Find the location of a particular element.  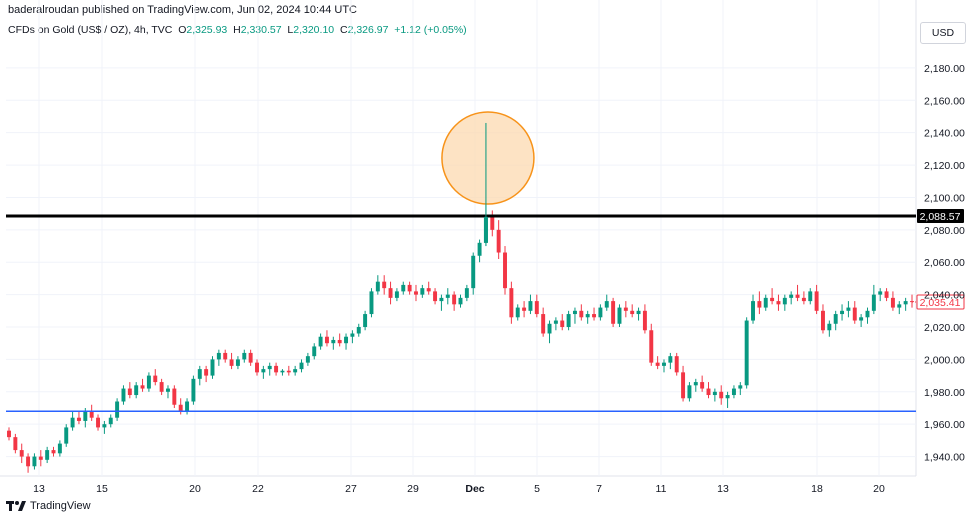

change-value: +1.12 (+0.05%) is located at coordinates (430, 30).